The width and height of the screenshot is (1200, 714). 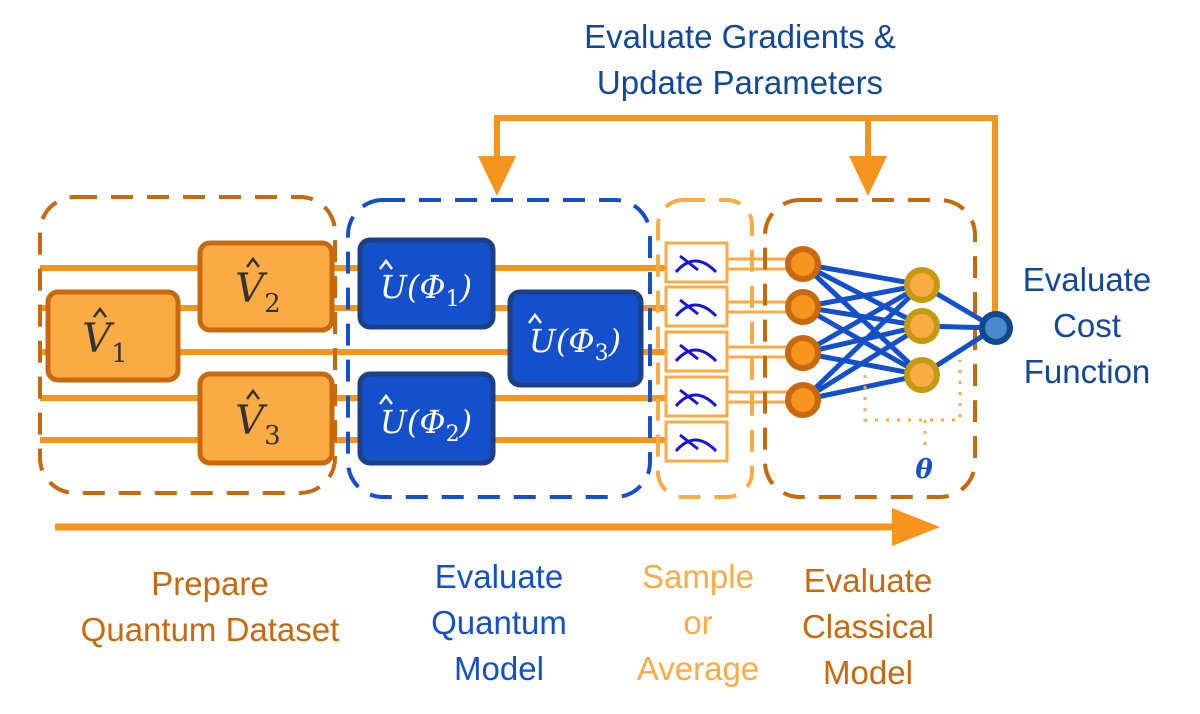 I want to click on prepare-dataset-box, so click(x=187, y=345).